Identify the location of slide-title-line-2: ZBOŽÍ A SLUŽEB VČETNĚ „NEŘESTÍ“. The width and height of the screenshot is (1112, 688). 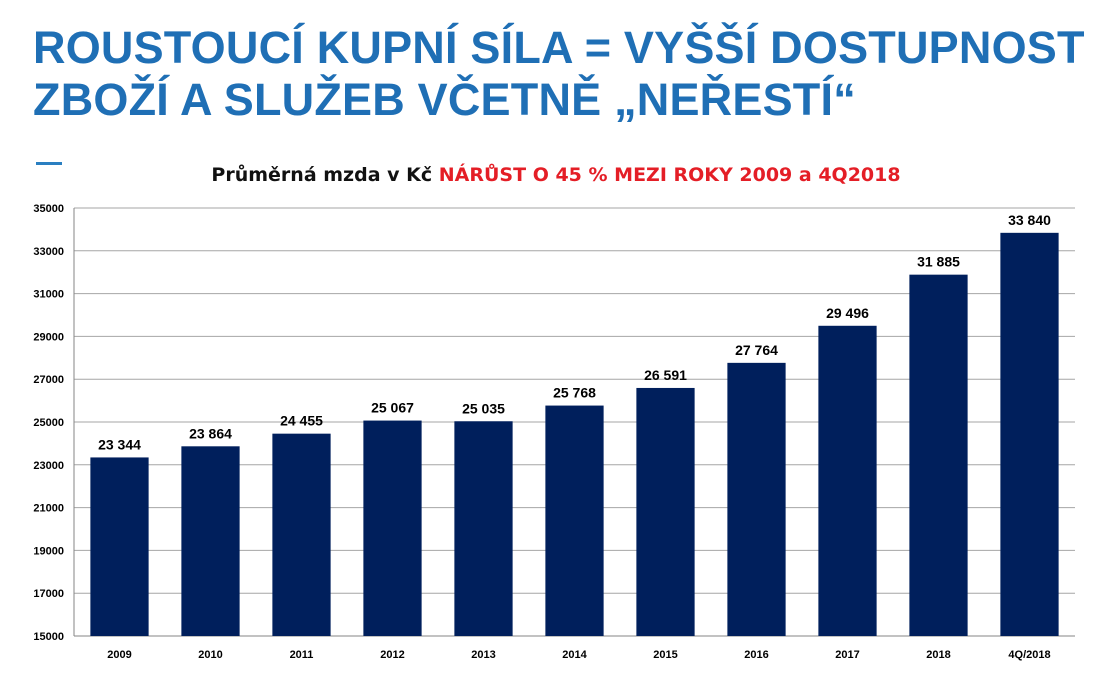
(444, 99).